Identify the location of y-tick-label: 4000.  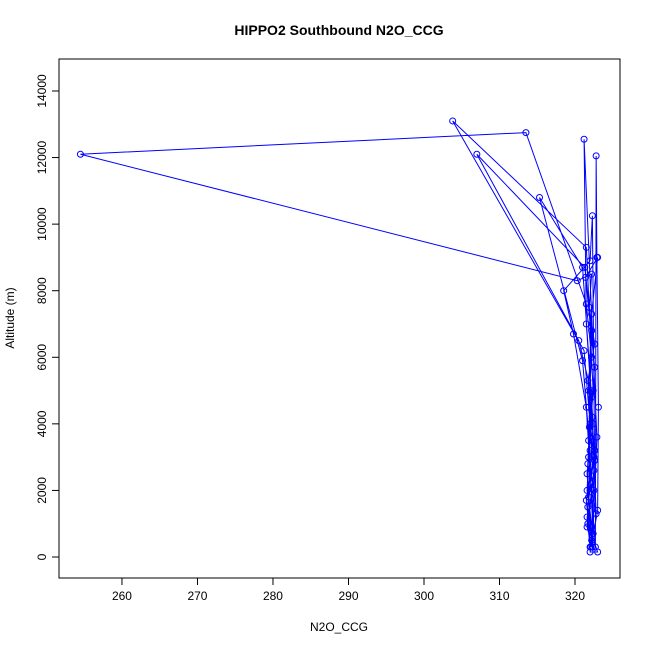
(42, 423).